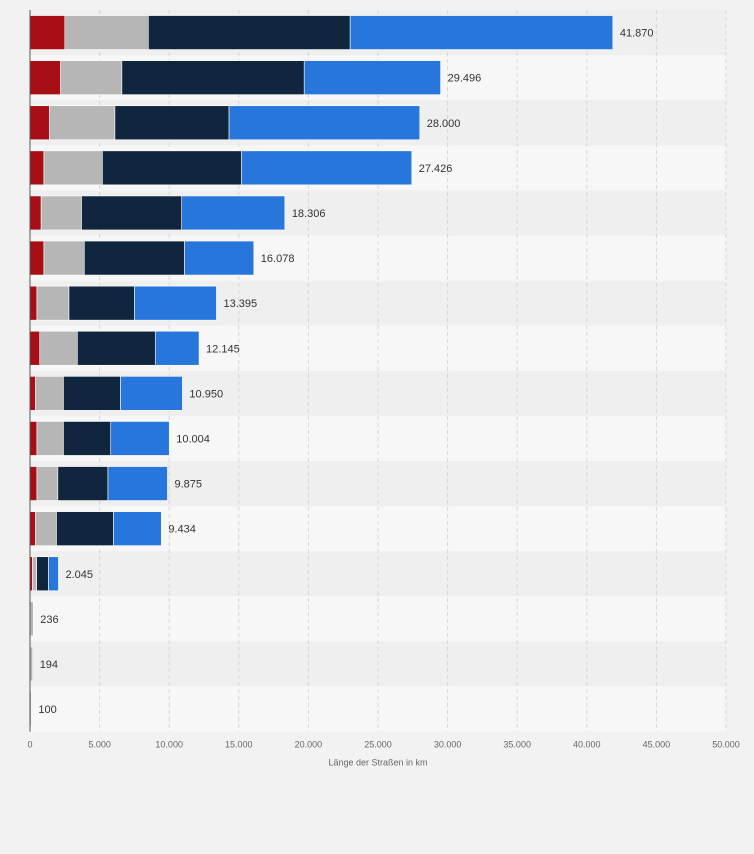 This screenshot has height=854, width=754. What do you see at coordinates (169, 745) in the screenshot?
I see `x-tick-label: 10.000` at bounding box center [169, 745].